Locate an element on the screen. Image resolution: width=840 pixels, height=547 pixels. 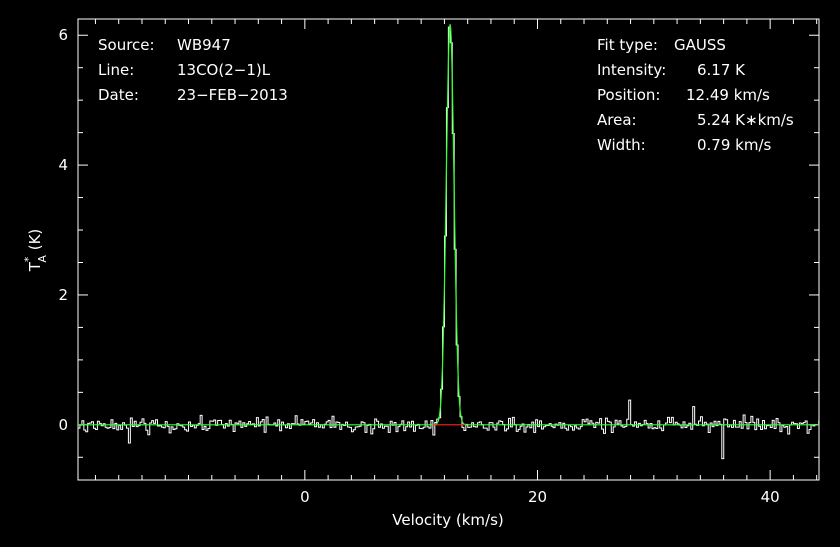
x-axis-label: Velocity (km/s) is located at coordinates (447, 520).